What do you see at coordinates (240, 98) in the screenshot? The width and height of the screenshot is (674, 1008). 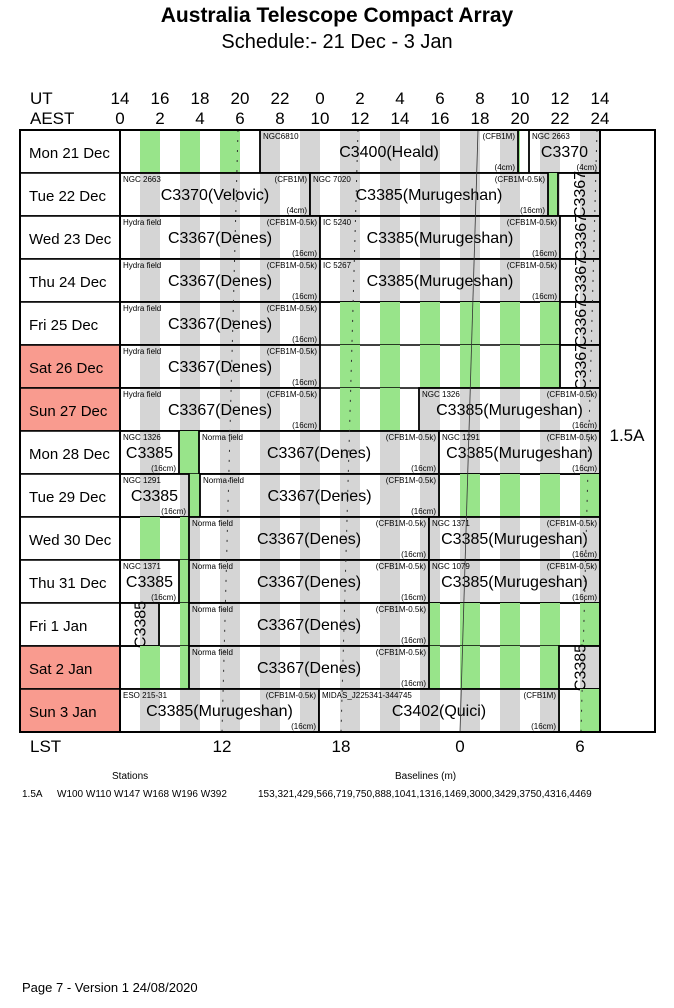 I see `ut-tick: 20` at bounding box center [240, 98].